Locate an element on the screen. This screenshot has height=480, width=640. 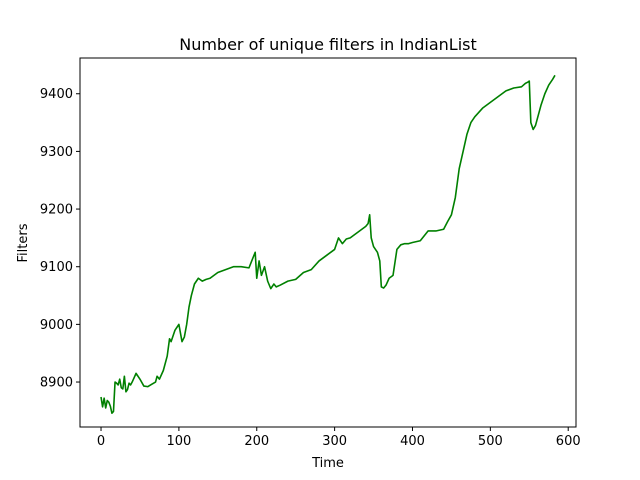
y-tick-label: 9400 is located at coordinates (56, 94).